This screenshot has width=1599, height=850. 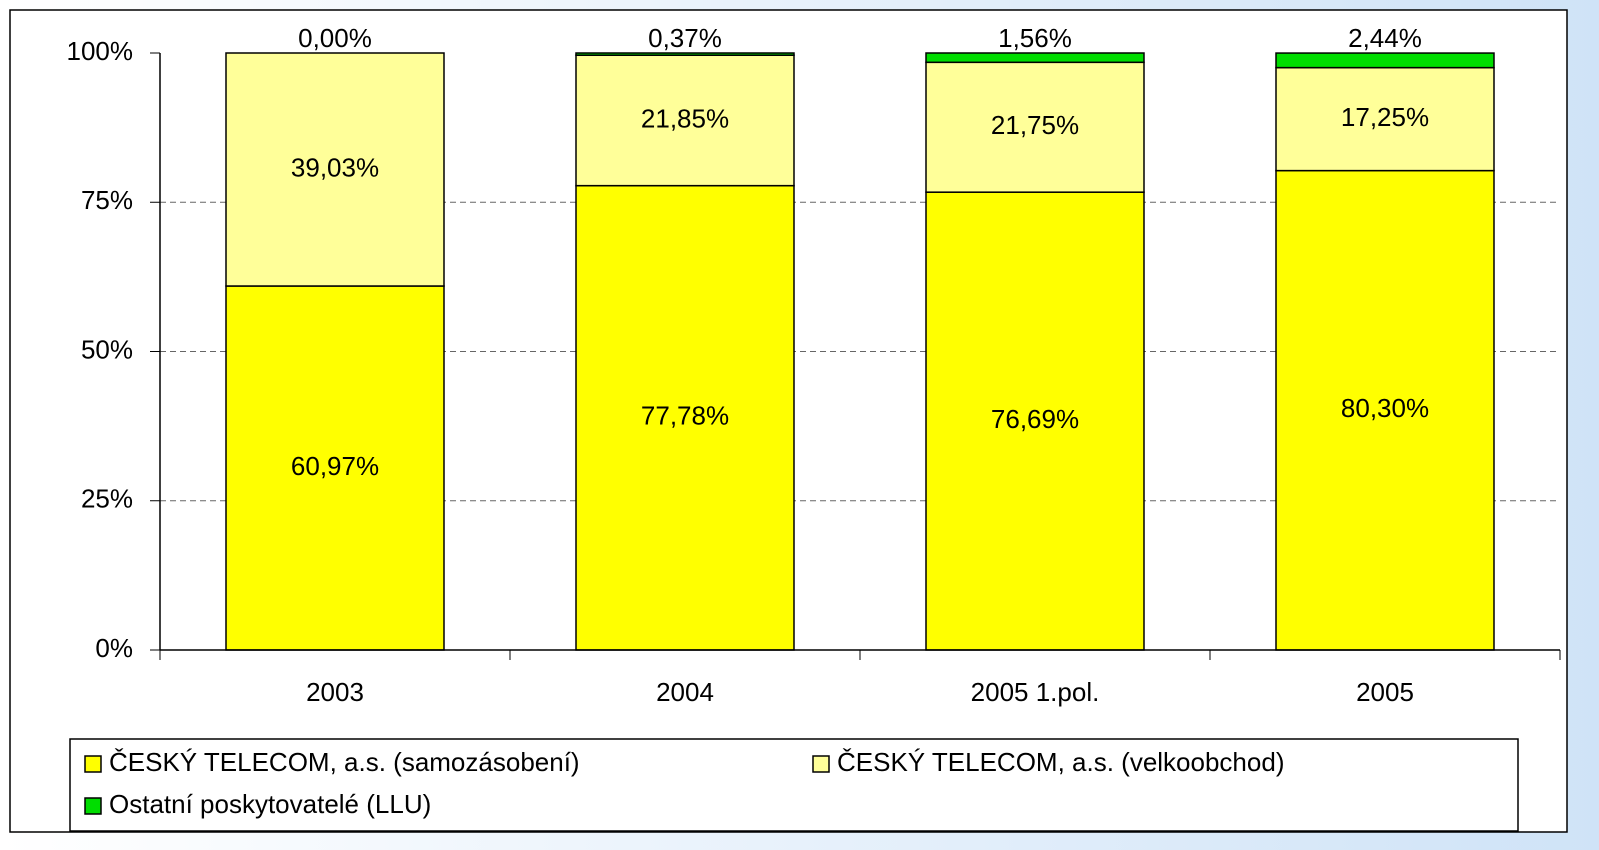 I want to click on x-tick-label: 2005, so click(x=1385, y=692).